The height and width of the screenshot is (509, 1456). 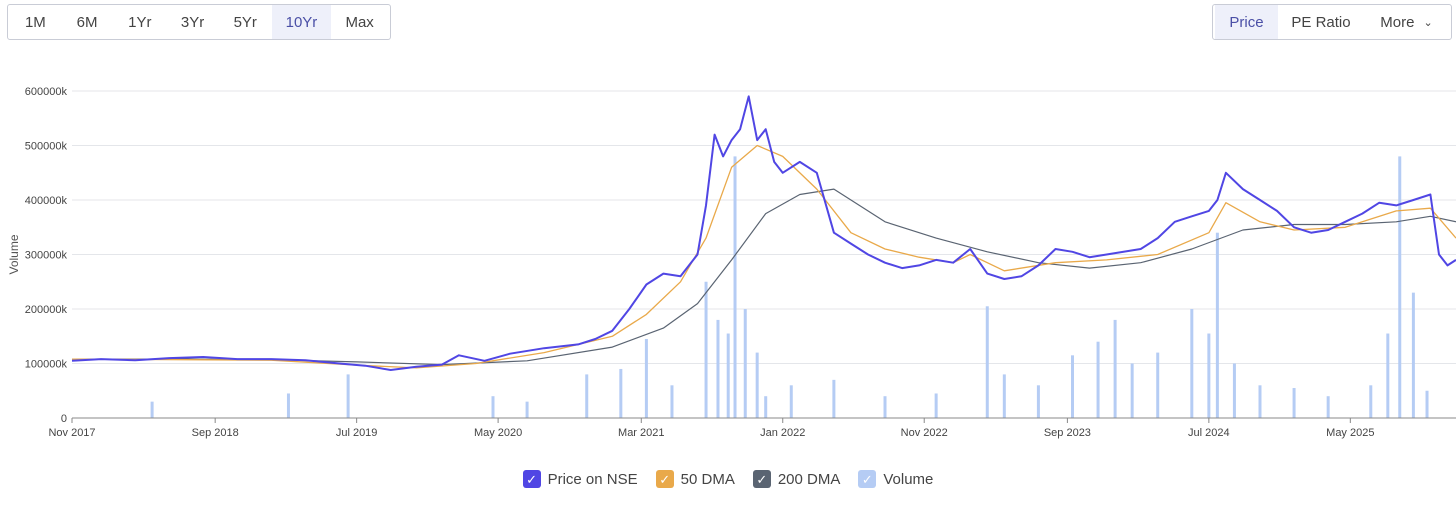 I want to click on y-tick-label: 400000k, so click(x=46, y=201).